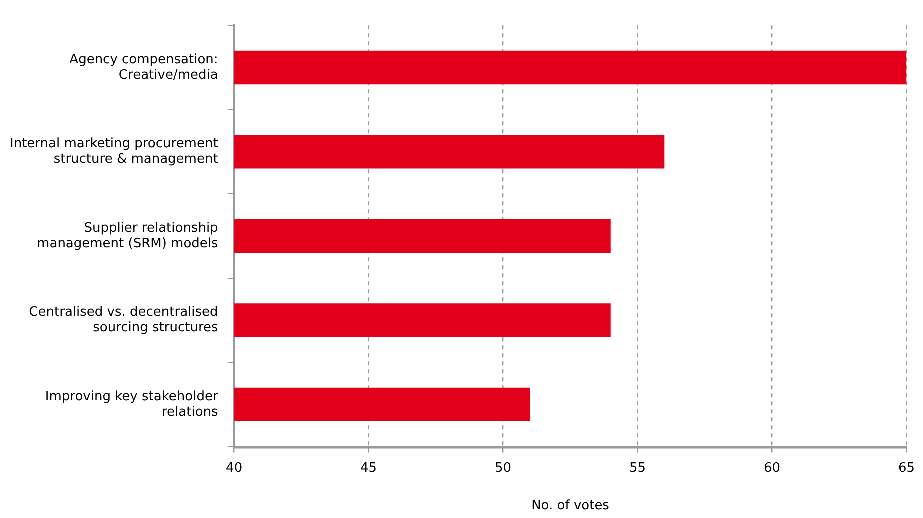  Describe the element at coordinates (503, 468) in the screenshot. I see `x-tick-label: 50` at that location.